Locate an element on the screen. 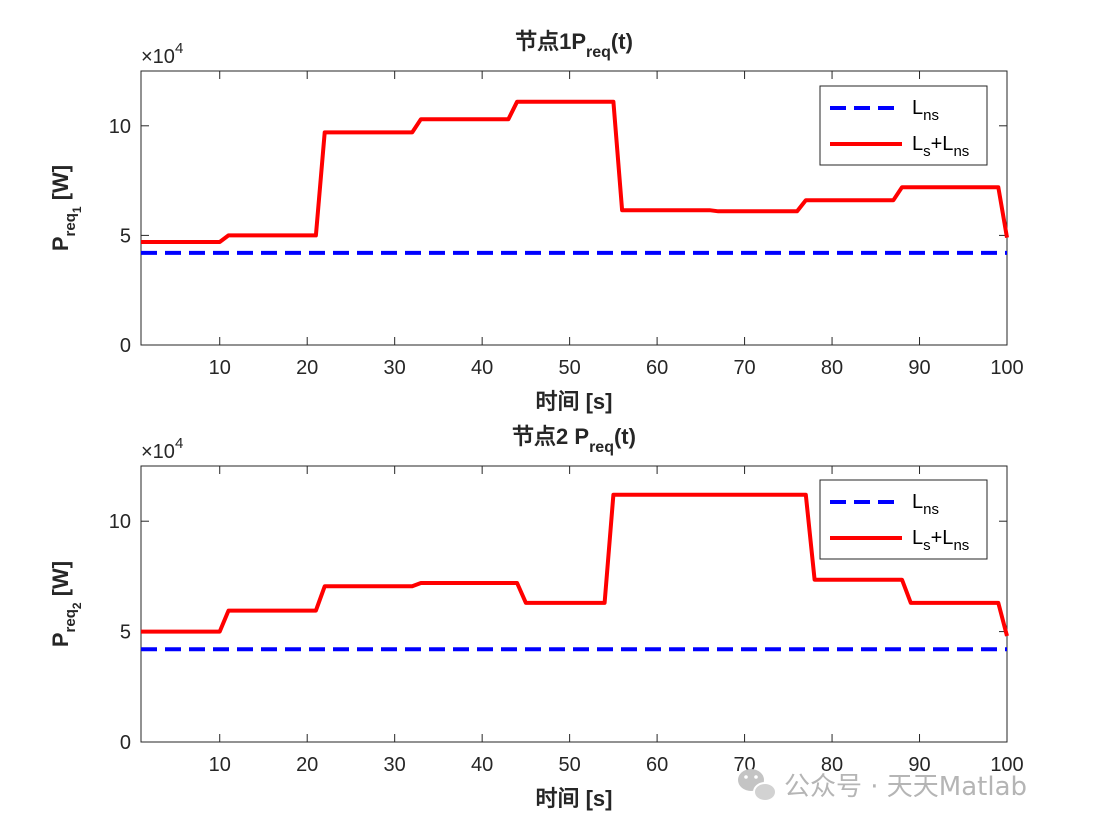 This screenshot has width=1108, height=830. chart-title: 节点2 Preq(t) is located at coordinates (574, 440).